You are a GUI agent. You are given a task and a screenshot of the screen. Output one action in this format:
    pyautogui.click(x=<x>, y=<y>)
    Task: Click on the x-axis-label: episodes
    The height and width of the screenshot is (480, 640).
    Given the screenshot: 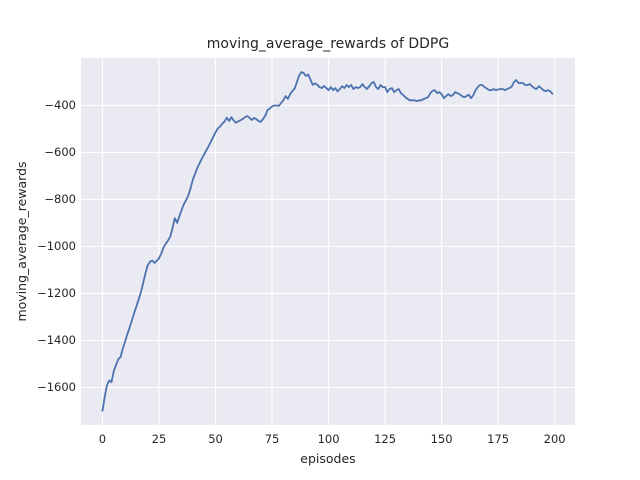 What is the action you would take?
    pyautogui.click(x=328, y=458)
    